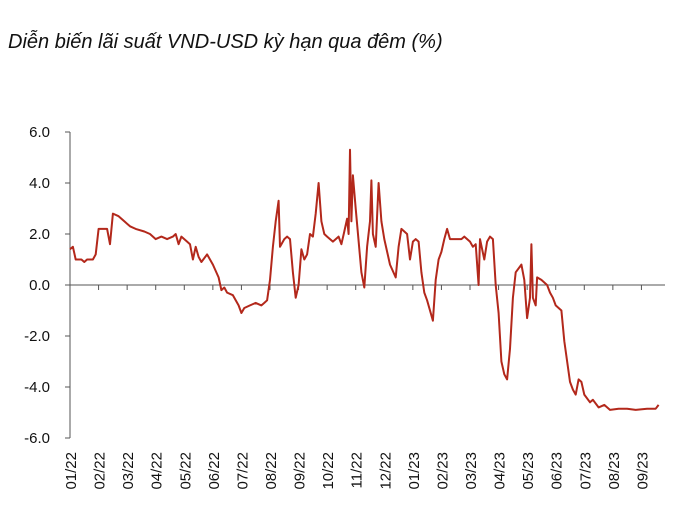  I want to click on x-tick-label: 04/23, so click(500, 471).